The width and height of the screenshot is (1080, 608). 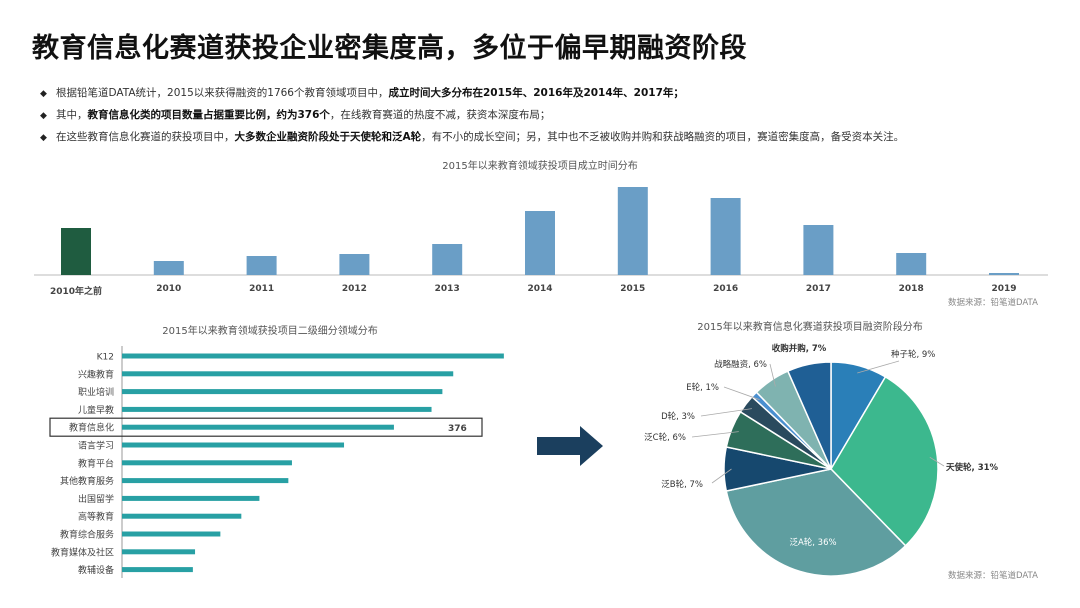 I want to click on right-arrow-icon, so click(x=570, y=446).